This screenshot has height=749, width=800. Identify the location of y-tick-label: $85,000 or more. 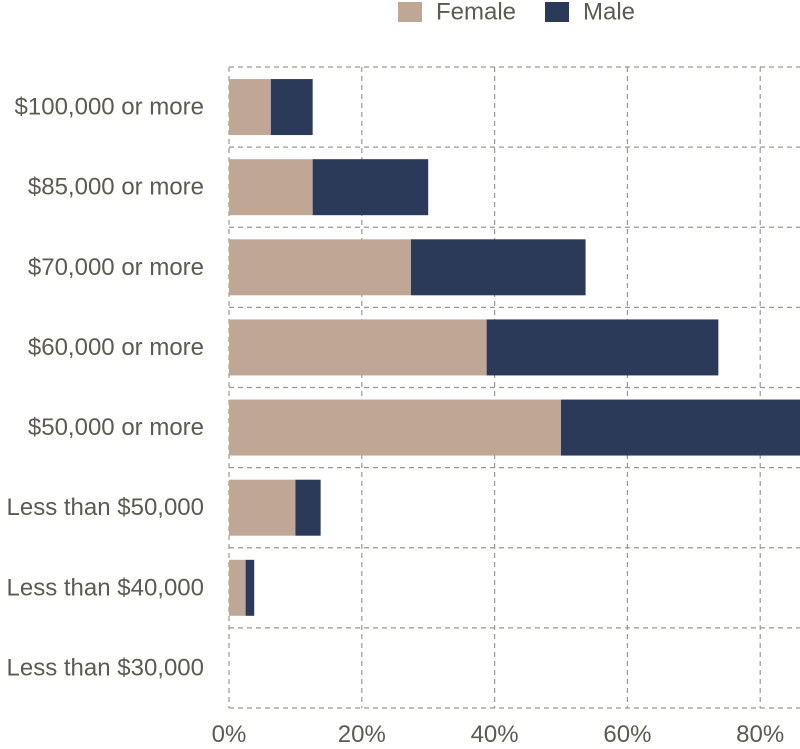
(116, 187).